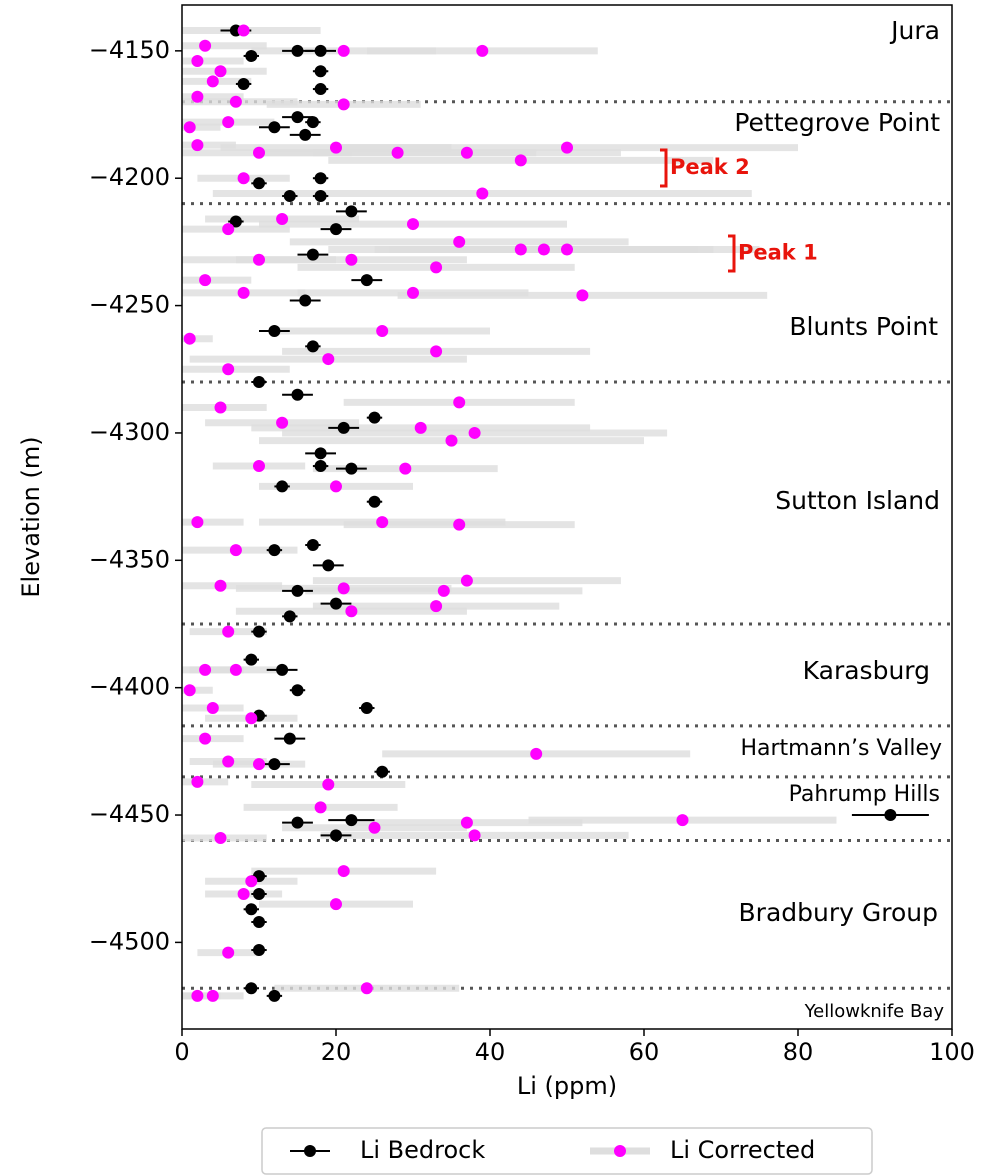 The image size is (985, 1175). I want to click on region-label: Pahrump Hills, so click(864, 794).